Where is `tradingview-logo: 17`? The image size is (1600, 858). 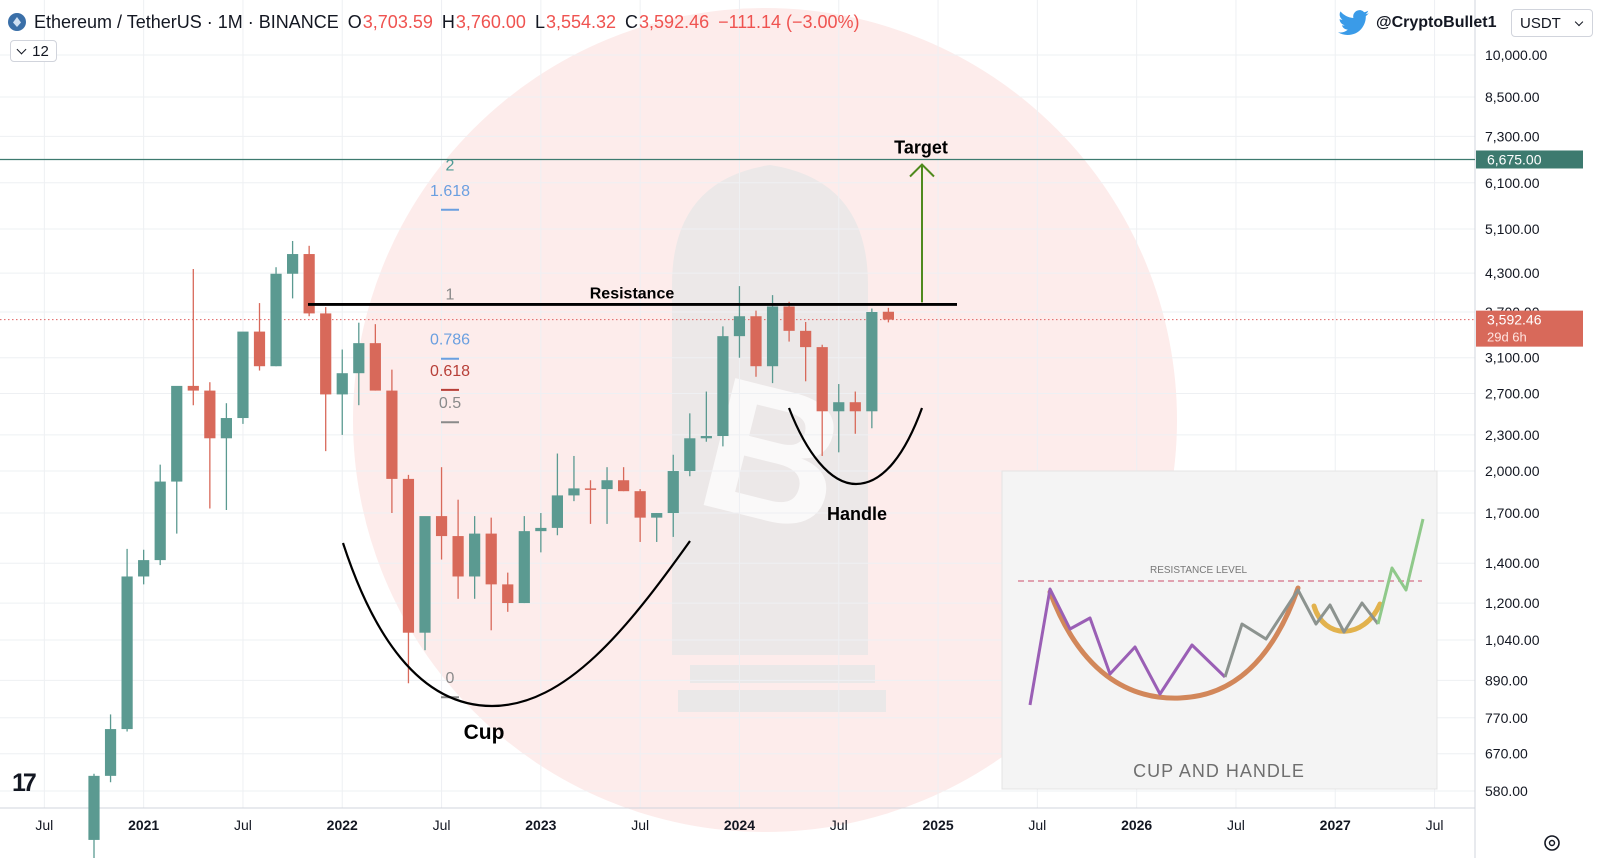 tradingview-logo: 17 is located at coordinates (25, 783).